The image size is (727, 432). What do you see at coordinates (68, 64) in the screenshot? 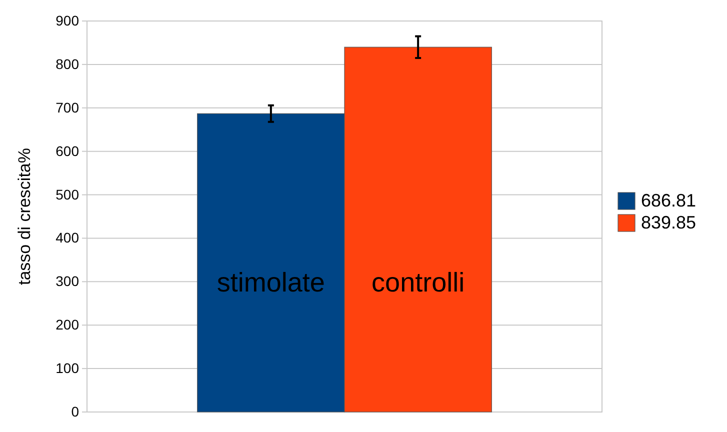
I see `y-tick-label: 800` at bounding box center [68, 64].